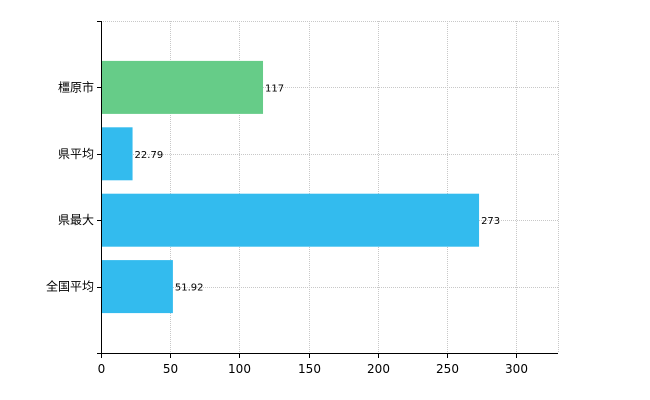 The height and width of the screenshot is (400, 650). Describe the element at coordinates (309, 369) in the screenshot. I see `x-tick-label-3: 150` at that location.